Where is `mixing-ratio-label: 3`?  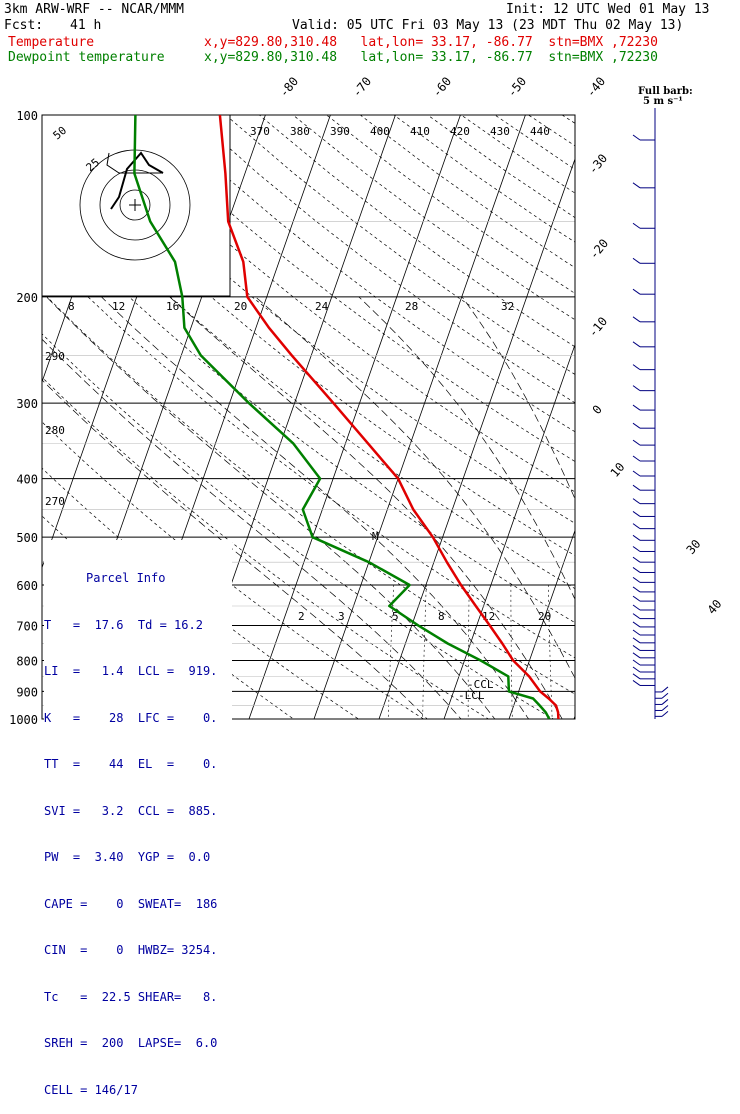 mixing-ratio-label: 3 is located at coordinates (341, 616).